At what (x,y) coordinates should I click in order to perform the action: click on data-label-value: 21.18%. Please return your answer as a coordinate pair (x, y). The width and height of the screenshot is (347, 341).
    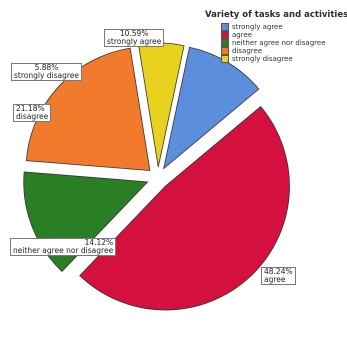
    Looking at the image, I should click on (30, 108).